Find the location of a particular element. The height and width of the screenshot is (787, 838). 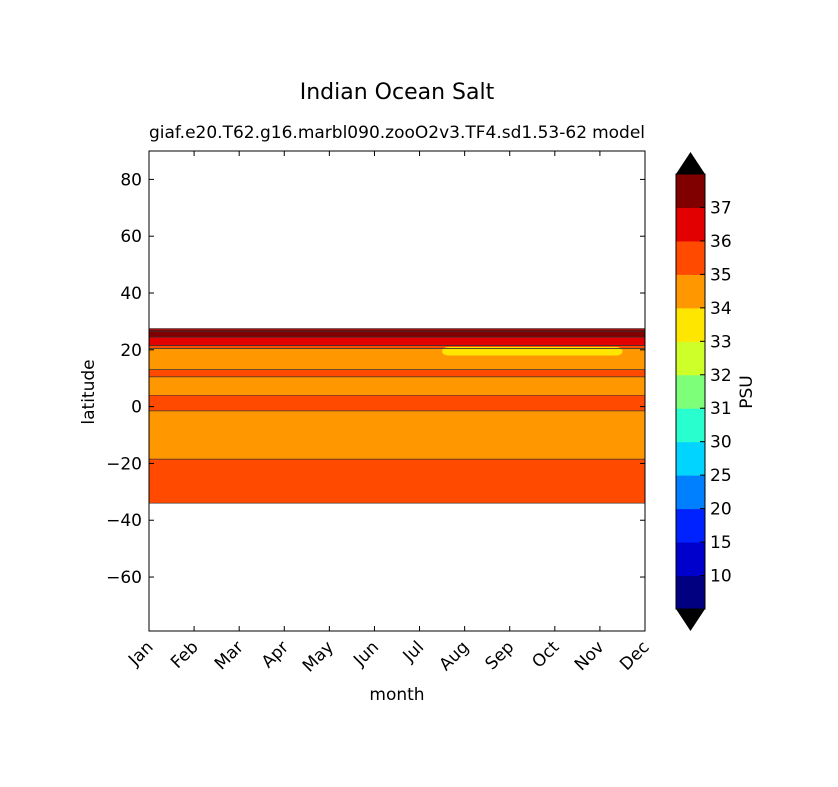

colorbar-tick-label: 33 is located at coordinates (721, 342).